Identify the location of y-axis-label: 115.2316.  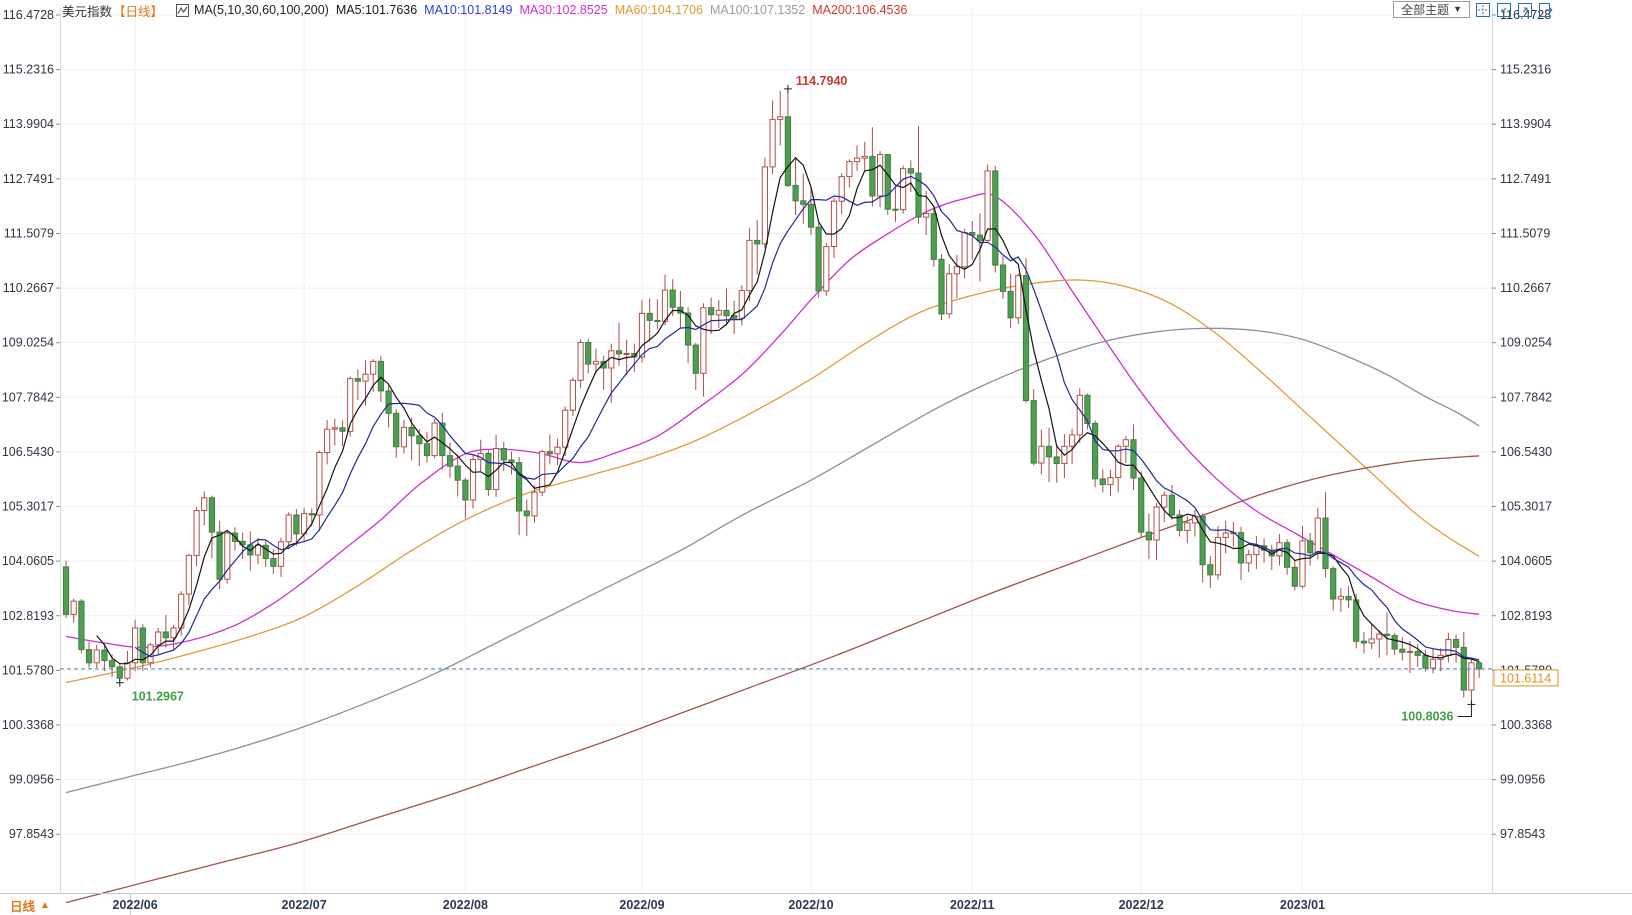
(28, 70).